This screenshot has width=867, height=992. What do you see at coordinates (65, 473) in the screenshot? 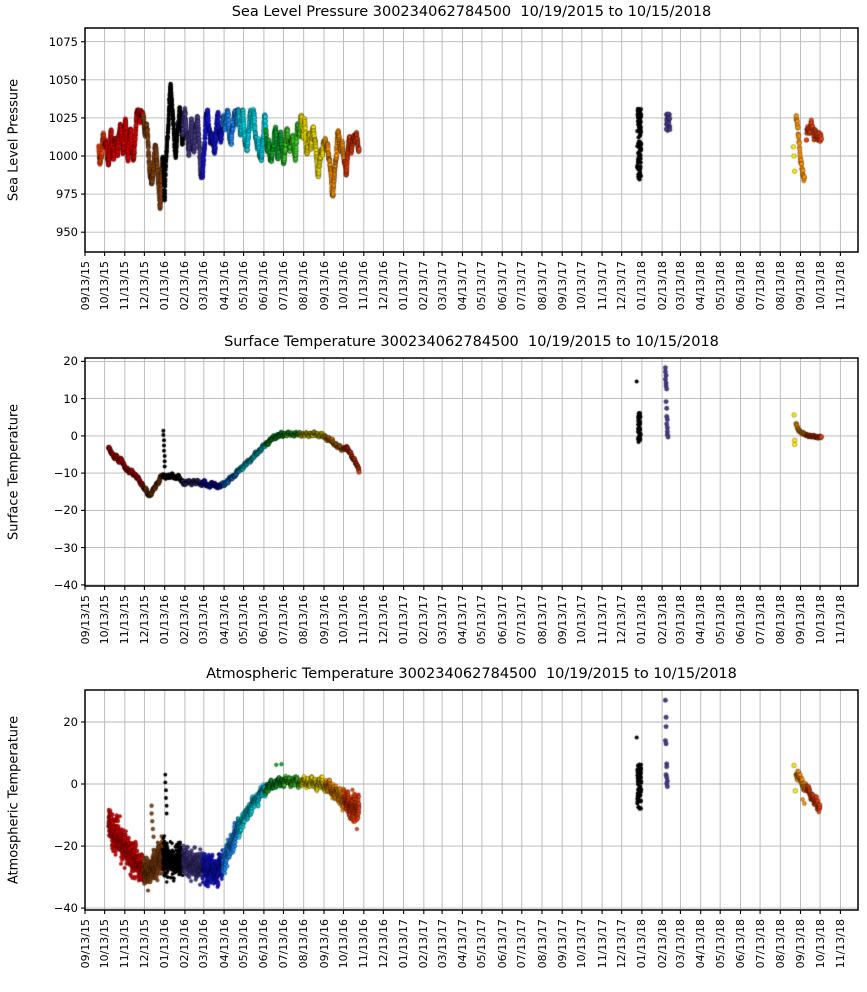
I see `y-tick-label: −10` at bounding box center [65, 473].